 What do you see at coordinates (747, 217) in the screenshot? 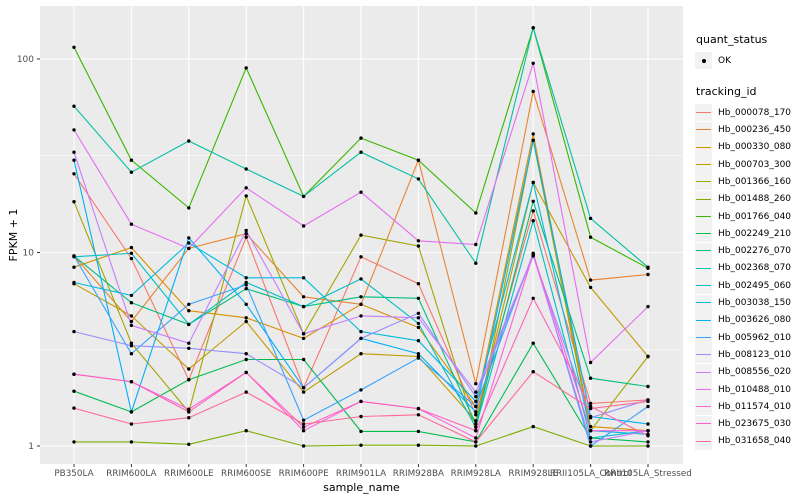
I see `legend-item: Hb_001766_040` at bounding box center [747, 217].